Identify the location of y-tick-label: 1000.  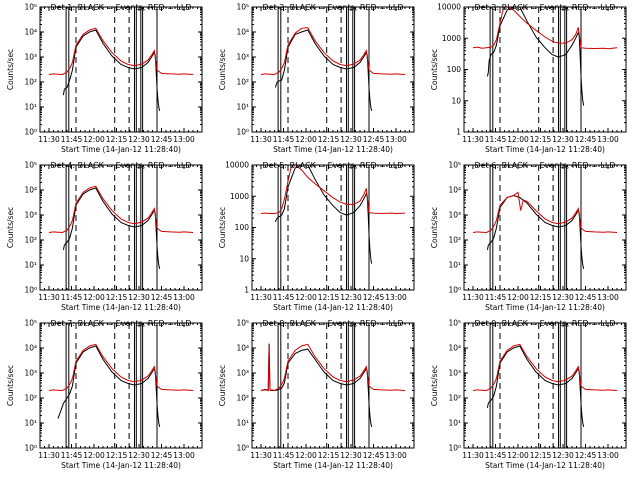
(451, 38).